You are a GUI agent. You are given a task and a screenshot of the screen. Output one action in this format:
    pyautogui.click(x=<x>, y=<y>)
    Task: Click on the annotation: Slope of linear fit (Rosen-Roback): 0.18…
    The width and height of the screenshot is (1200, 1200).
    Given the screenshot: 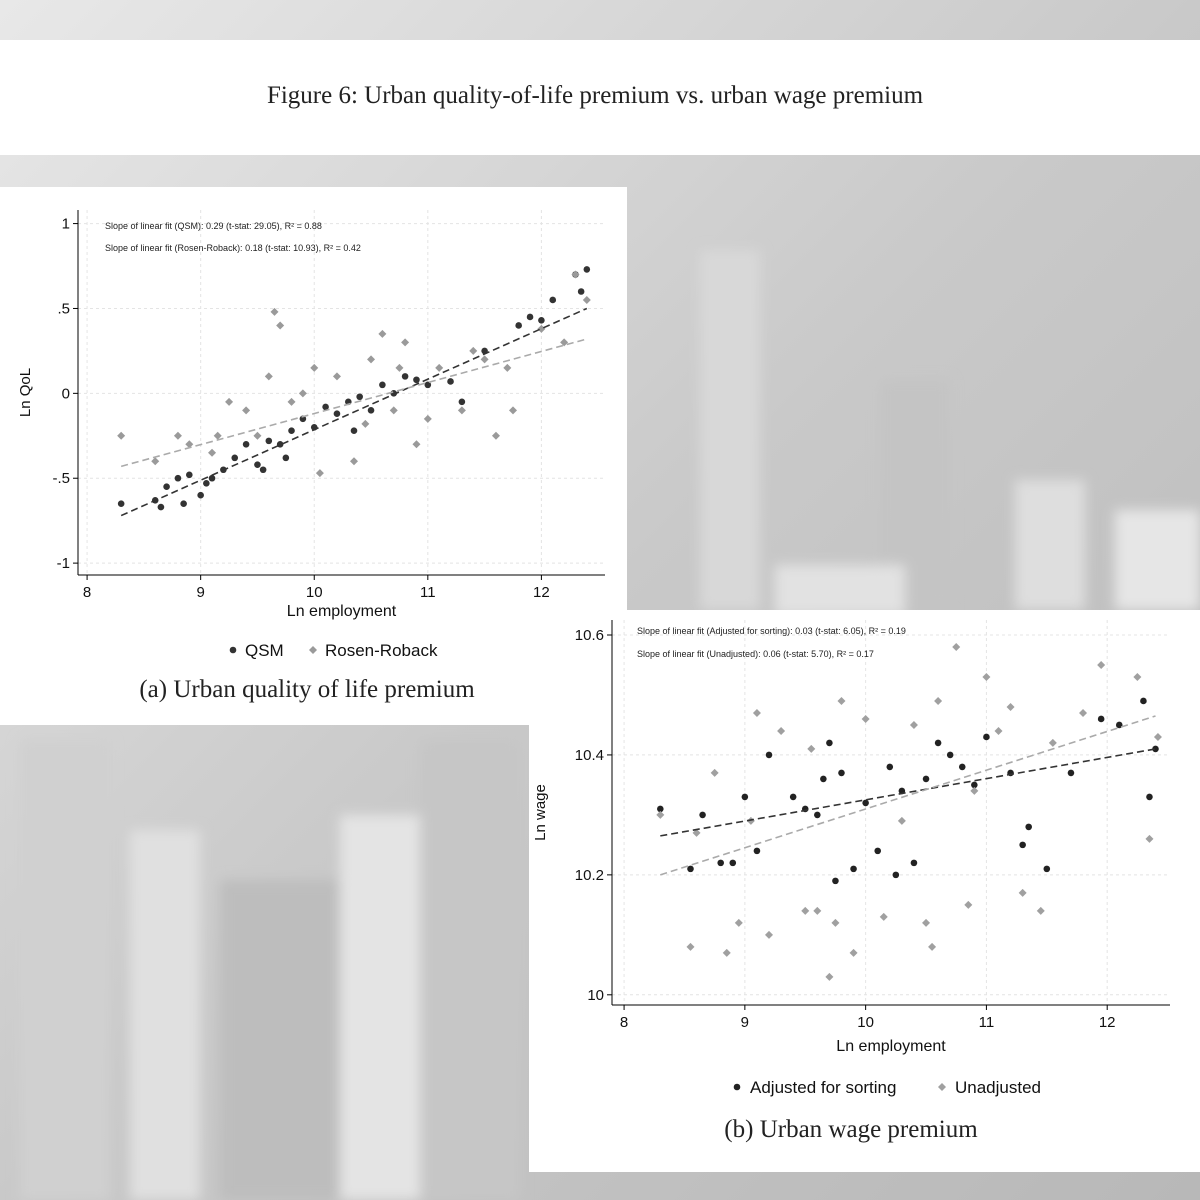 What is the action you would take?
    pyautogui.click(x=233, y=248)
    